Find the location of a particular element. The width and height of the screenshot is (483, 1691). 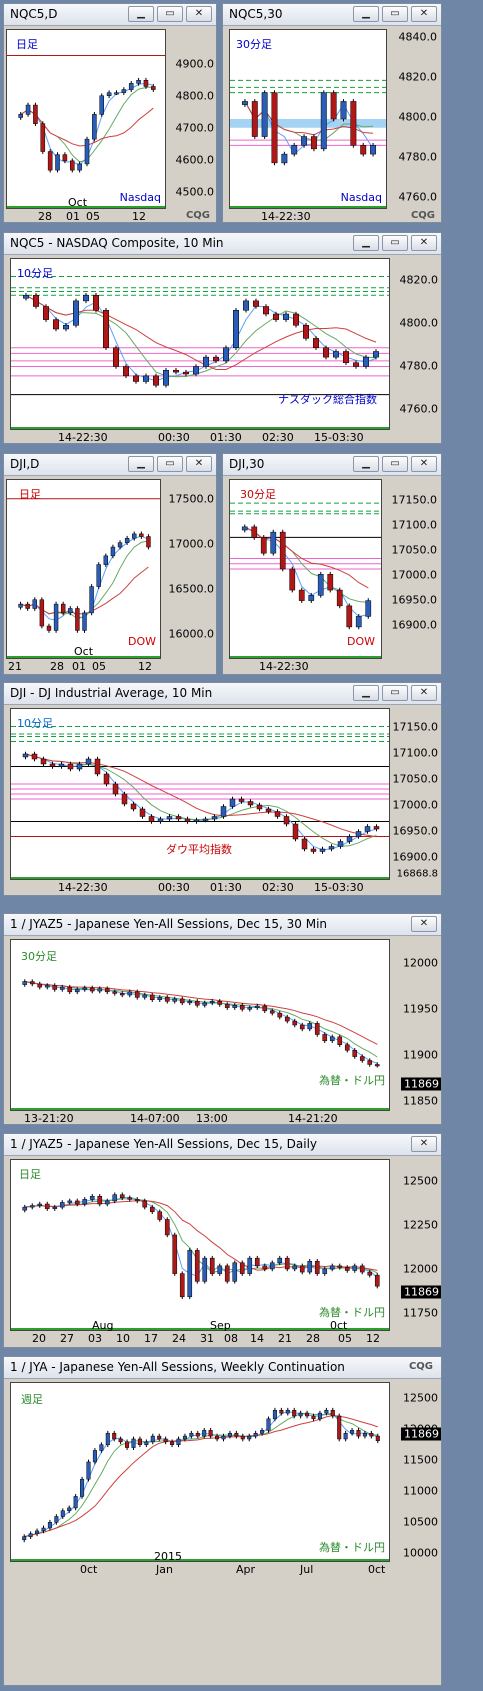

nq-daily-plot: 日足 Nasdaq is located at coordinates (86, 119).